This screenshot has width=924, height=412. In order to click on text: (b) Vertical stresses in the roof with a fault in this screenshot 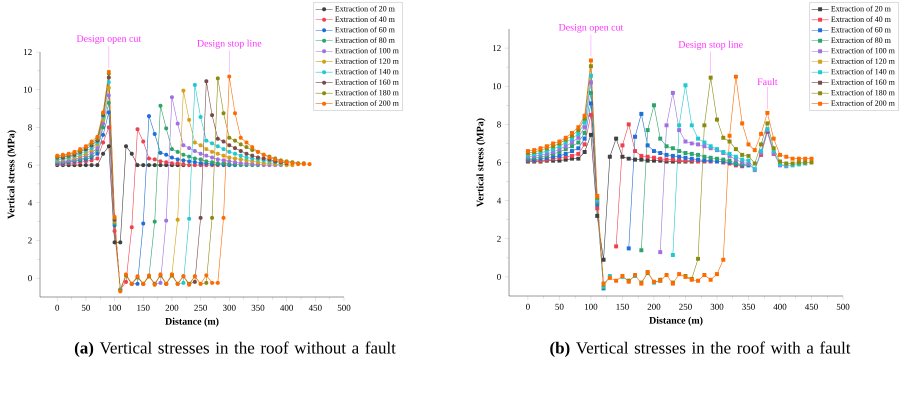, I will do `click(700, 350)`.